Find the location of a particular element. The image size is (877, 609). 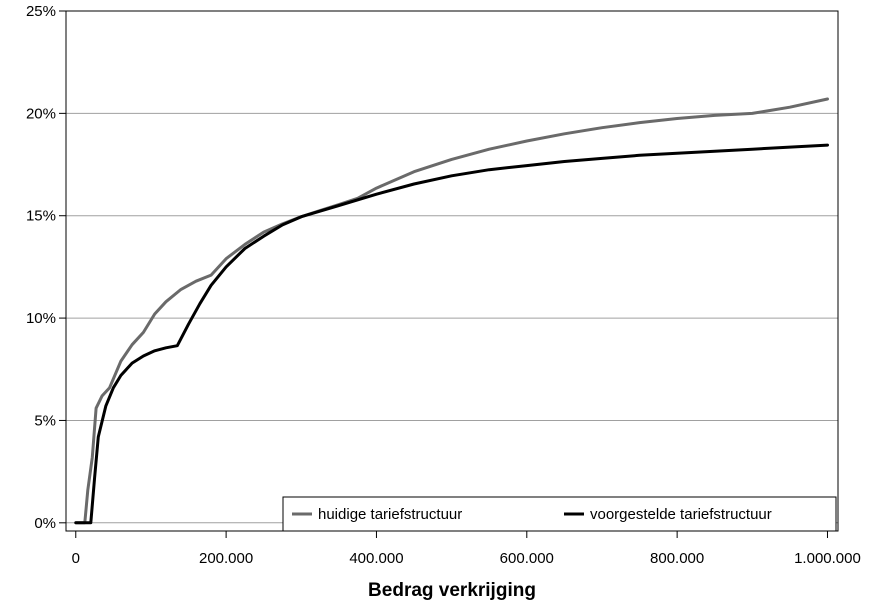

y-tick-label: 20% is located at coordinates (41, 113).